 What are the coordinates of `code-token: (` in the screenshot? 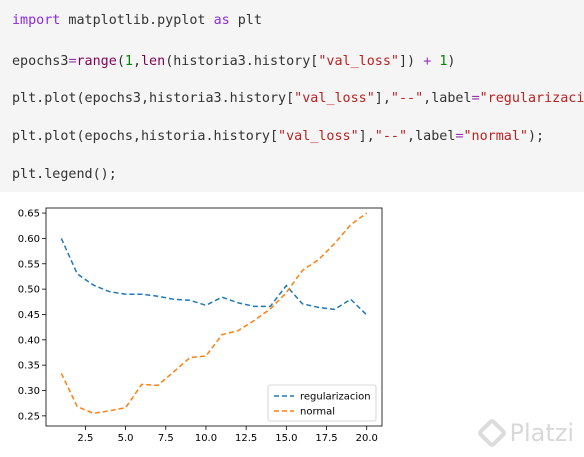 It's located at (120, 61).